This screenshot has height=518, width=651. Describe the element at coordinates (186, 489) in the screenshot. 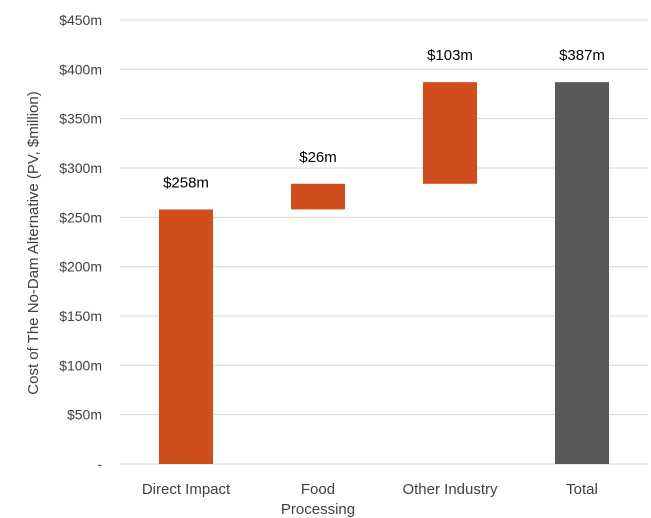

I see `x-category-label: Direct Impact` at that location.